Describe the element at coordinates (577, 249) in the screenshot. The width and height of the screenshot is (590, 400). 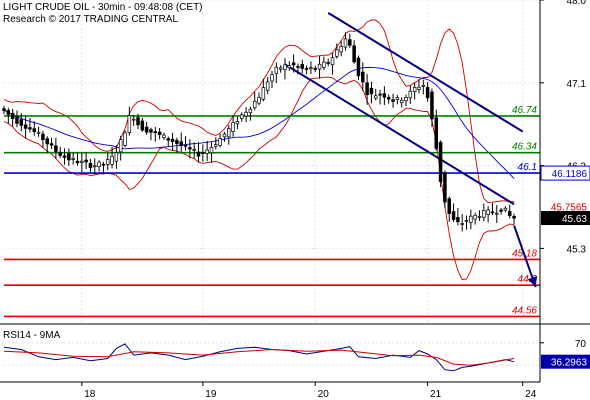
I see `y-tick-label: 45.3` at that location.